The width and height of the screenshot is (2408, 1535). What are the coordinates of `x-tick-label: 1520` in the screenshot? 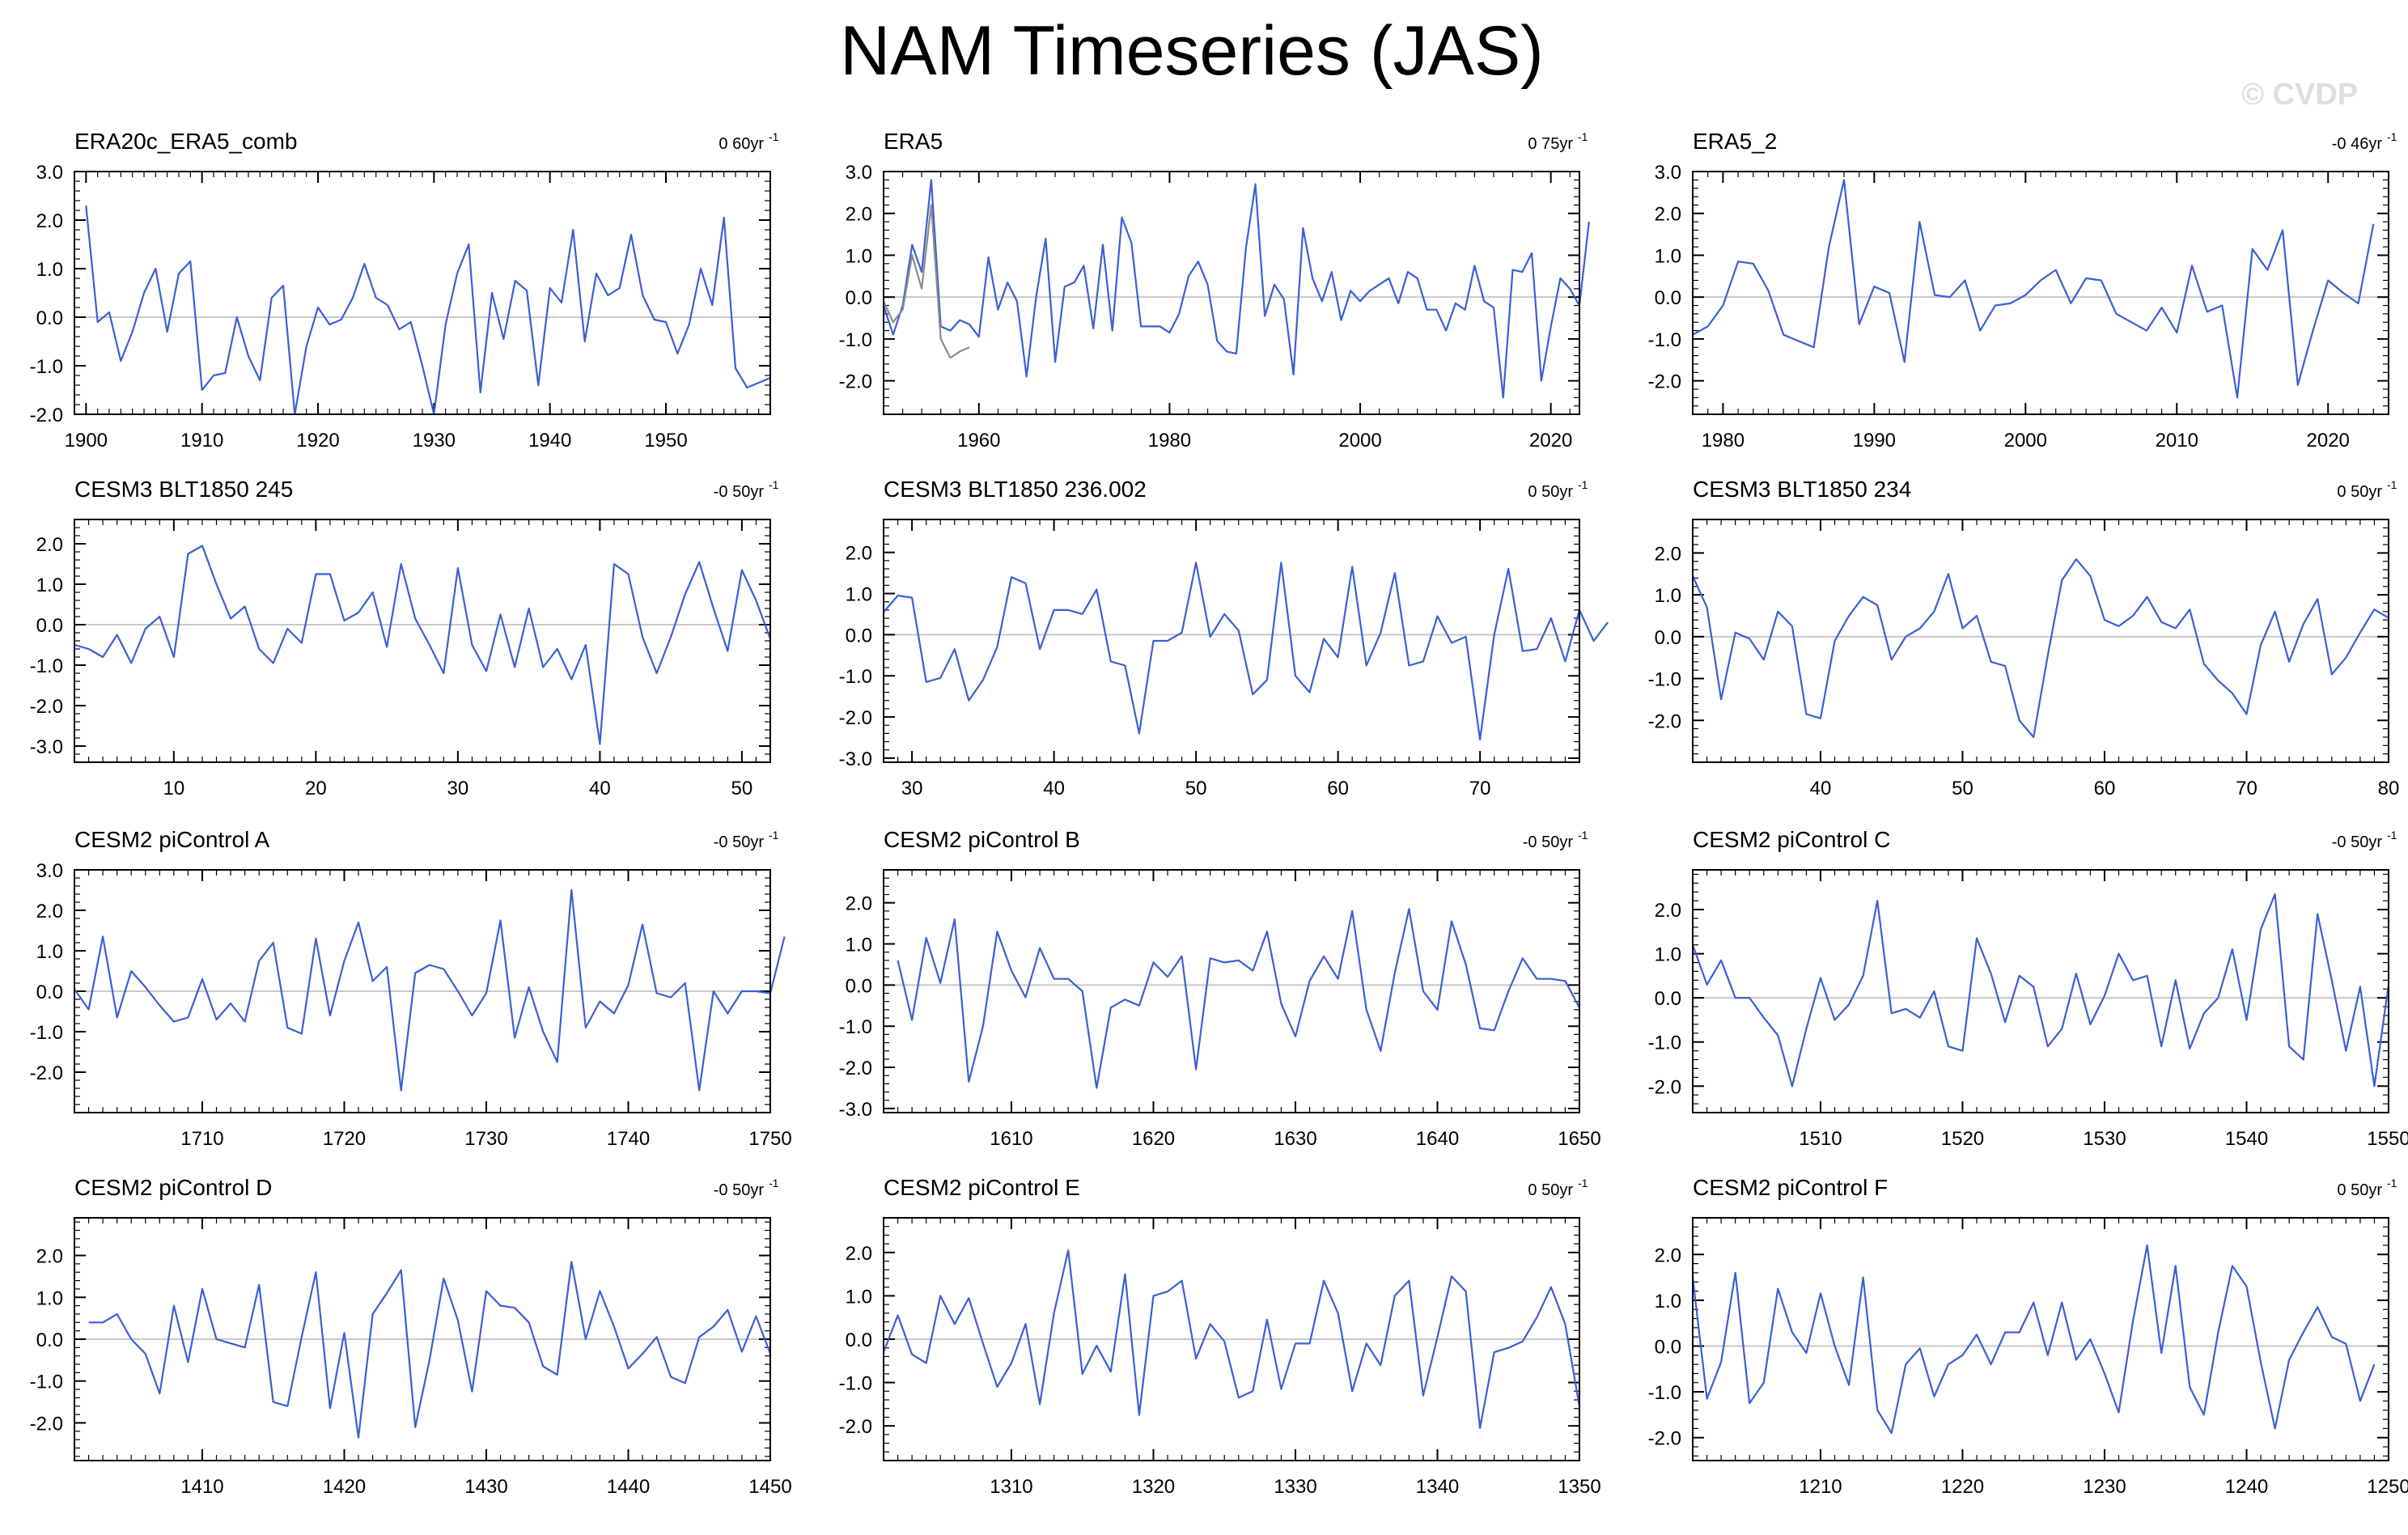 It's located at (1962, 1139).